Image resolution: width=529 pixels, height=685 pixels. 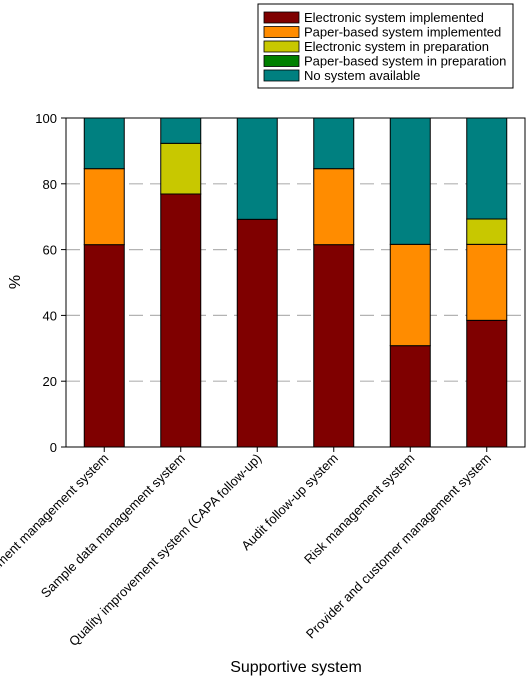 What do you see at coordinates (402, 32) in the screenshot?
I see `legend-label: Paper-based system implemented` at bounding box center [402, 32].